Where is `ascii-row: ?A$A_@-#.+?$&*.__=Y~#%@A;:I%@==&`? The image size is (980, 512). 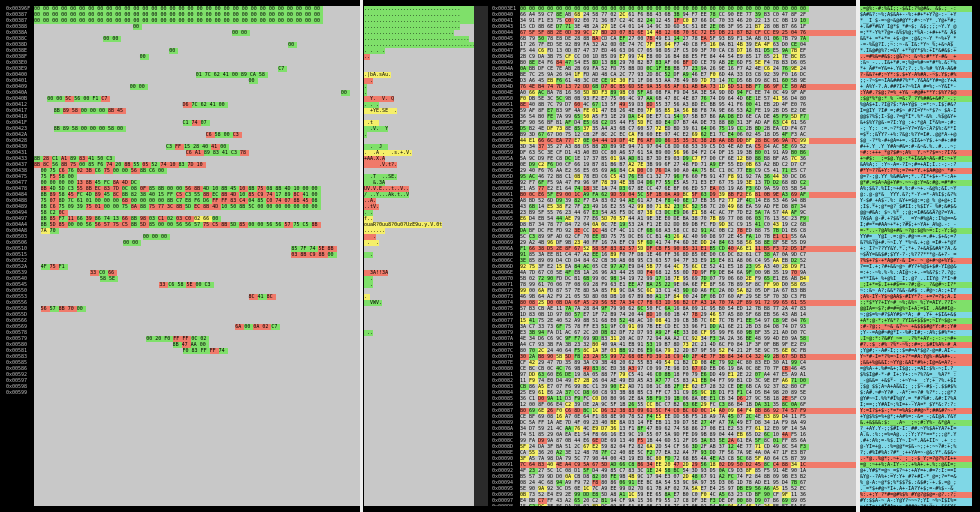
ascii-row: ?A$A_@-#.+?$&*.__=Y~#%@A;:I%@==& is located at coordinates (908, 219).